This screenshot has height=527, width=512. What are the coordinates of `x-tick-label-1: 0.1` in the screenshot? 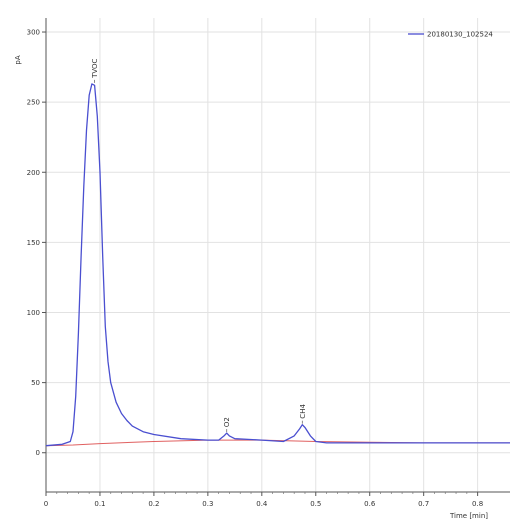 It's located at (99, 504).